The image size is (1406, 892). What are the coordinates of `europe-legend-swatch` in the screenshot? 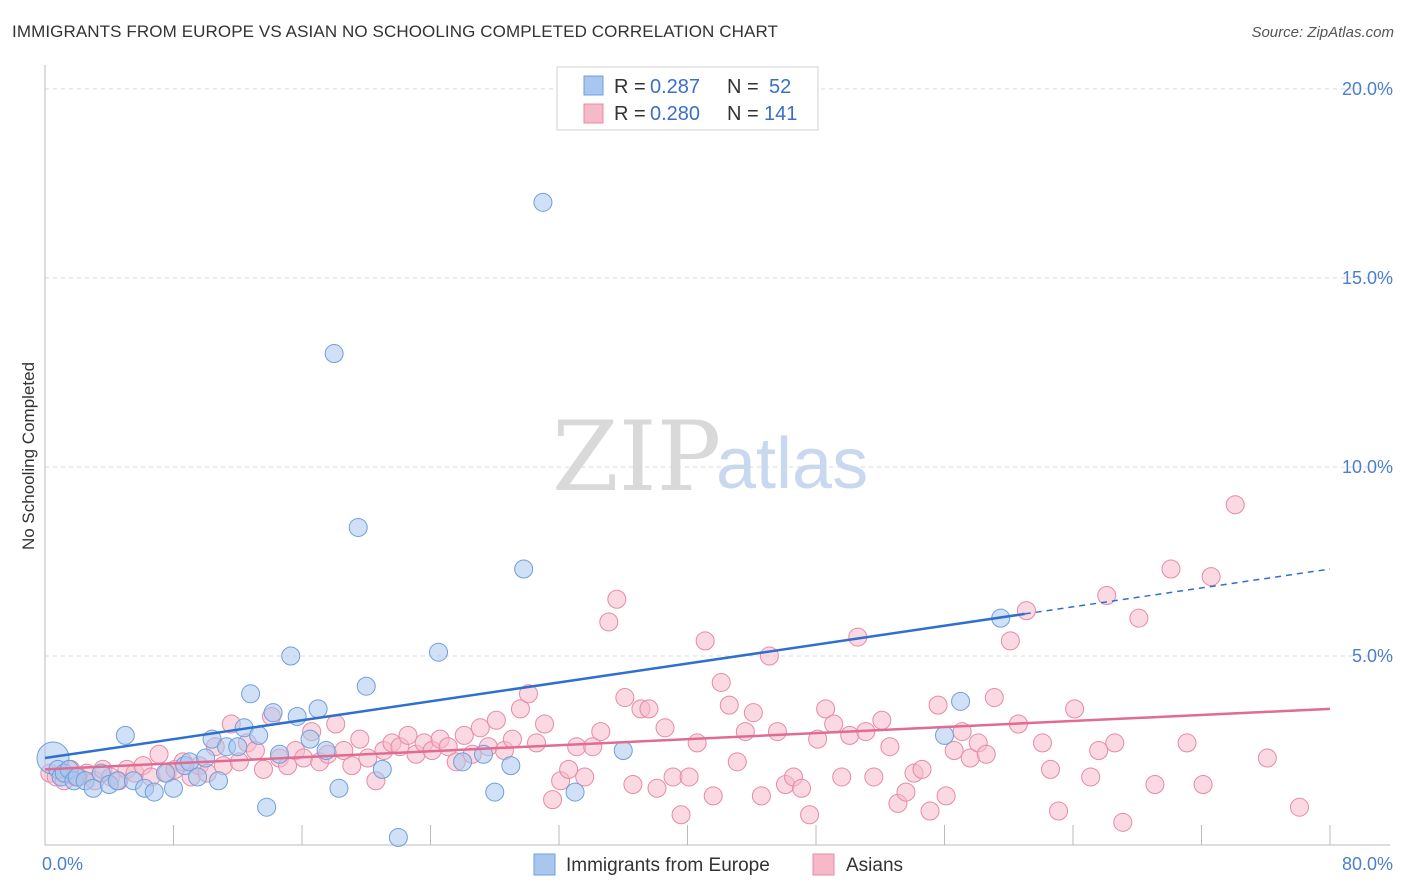 It's located at (593, 85).